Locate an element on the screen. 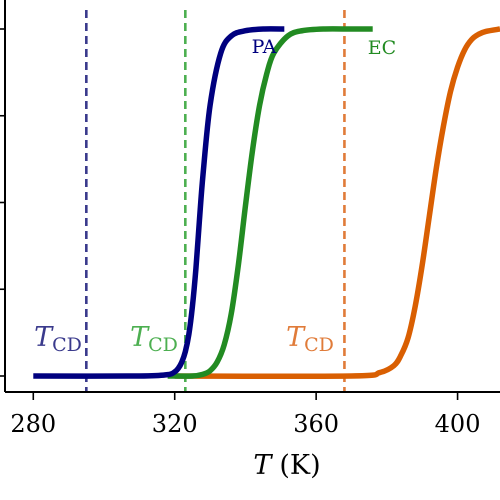  tcd-label-2: TCD is located at coordinates (154, 339).